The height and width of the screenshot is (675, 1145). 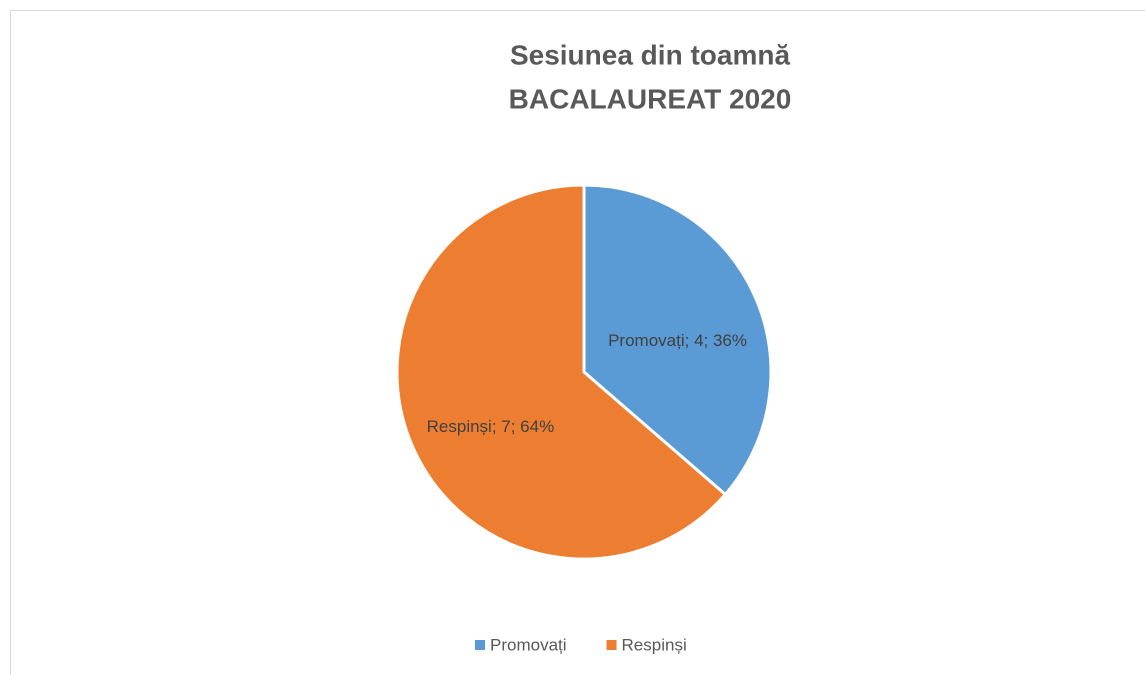 What do you see at coordinates (650, 98) in the screenshot?
I see `chart-subtitle: BACALAUREAT 2020` at bounding box center [650, 98].